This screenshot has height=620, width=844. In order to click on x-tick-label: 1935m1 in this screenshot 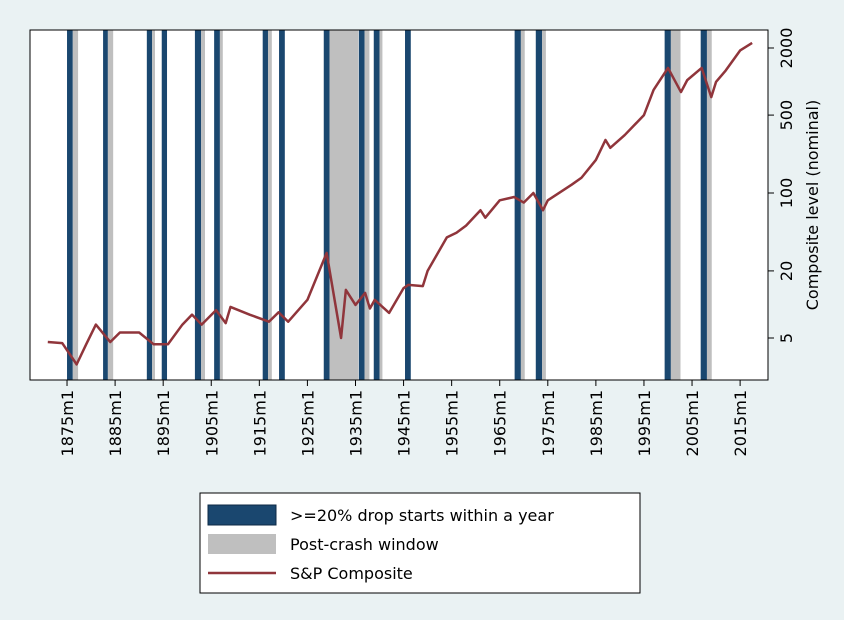, I will do `click(355, 423)`.